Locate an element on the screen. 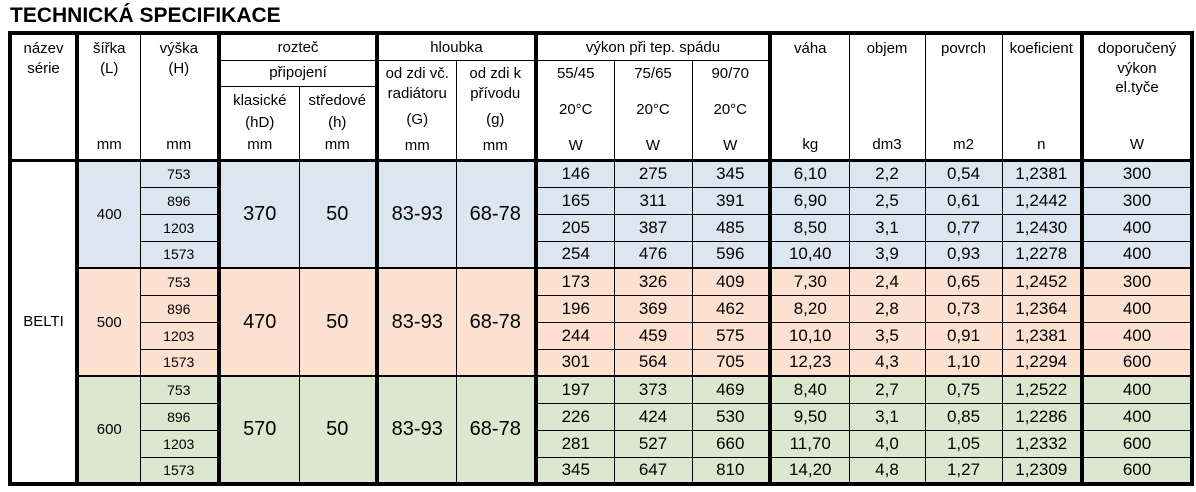  coefficient-cell: 1,2278 is located at coordinates (1042, 254).